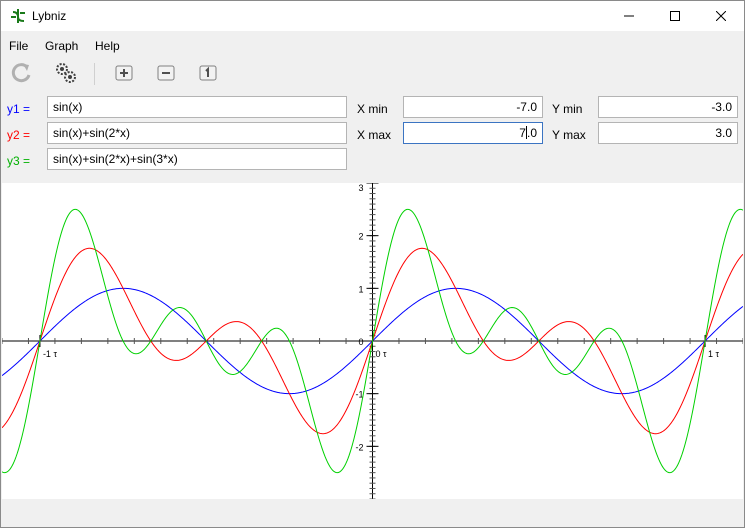  I want to click on xmin-field: -7.0, so click(473, 107).